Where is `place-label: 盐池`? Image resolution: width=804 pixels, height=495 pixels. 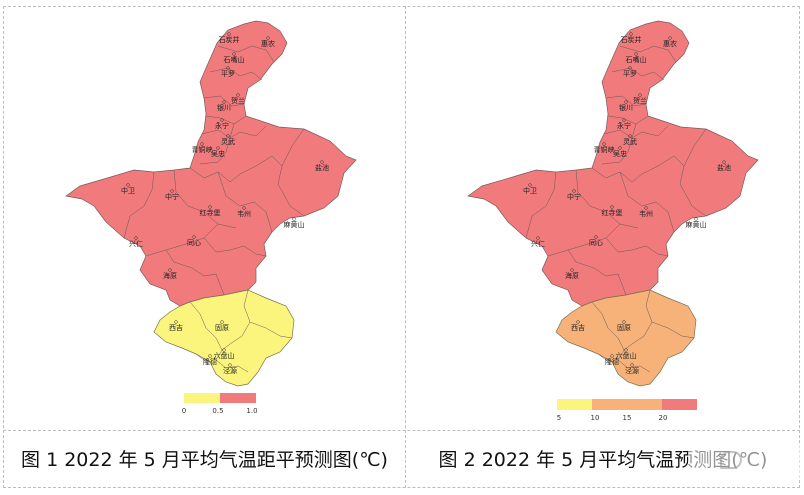
place-label: 盐池 is located at coordinates (322, 167).